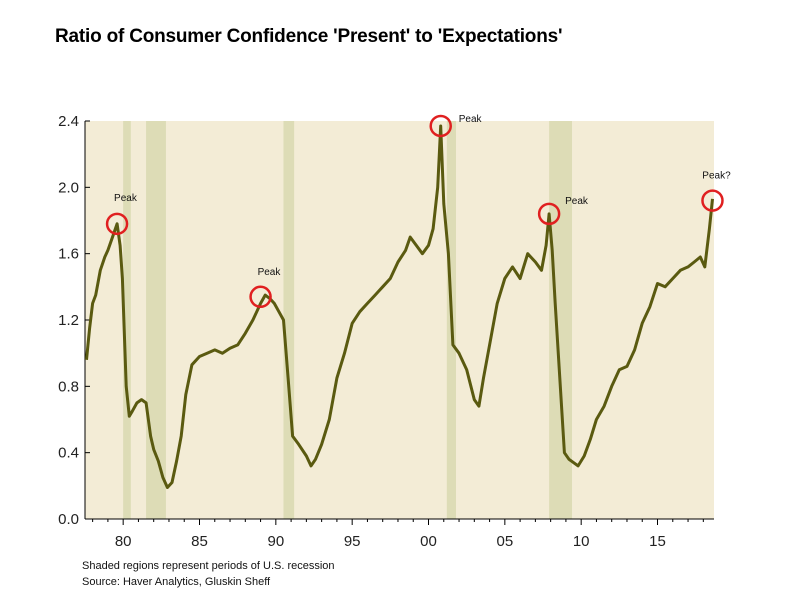 The width and height of the screenshot is (800, 600). I want to click on peak-label-5: Peak?, so click(716, 176).